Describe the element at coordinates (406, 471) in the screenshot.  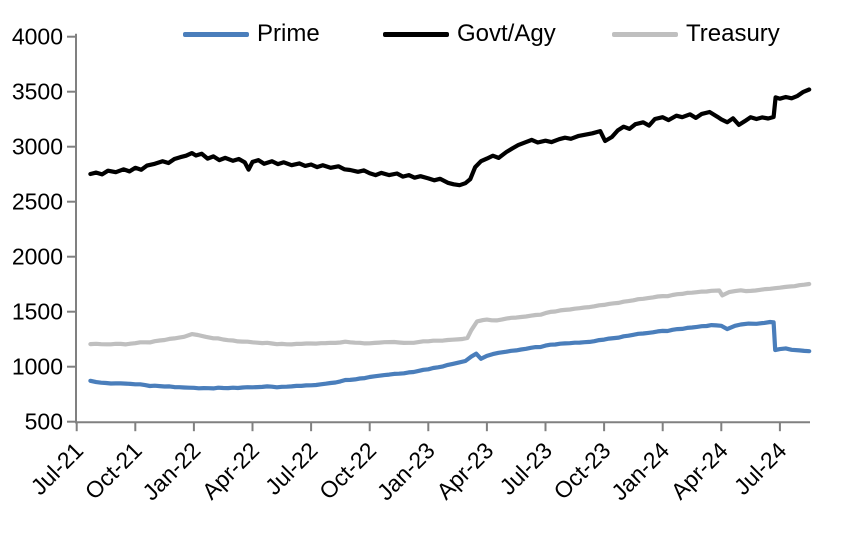
I see `x-tick-label: Jan-23` at that location.